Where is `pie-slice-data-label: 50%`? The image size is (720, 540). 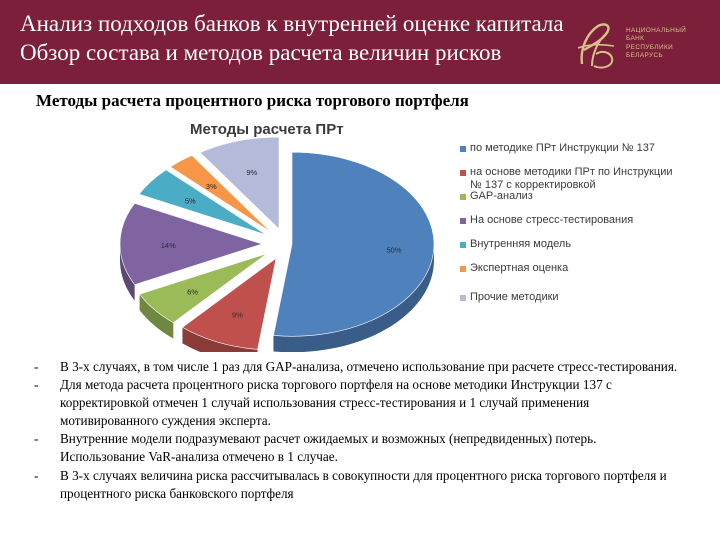 pie-slice-data-label: 50% is located at coordinates (394, 250).